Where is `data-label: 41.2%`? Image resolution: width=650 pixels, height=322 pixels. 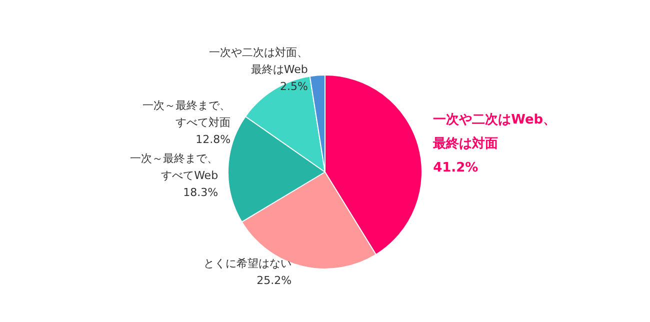 data-label: 41.2% is located at coordinates (455, 168).